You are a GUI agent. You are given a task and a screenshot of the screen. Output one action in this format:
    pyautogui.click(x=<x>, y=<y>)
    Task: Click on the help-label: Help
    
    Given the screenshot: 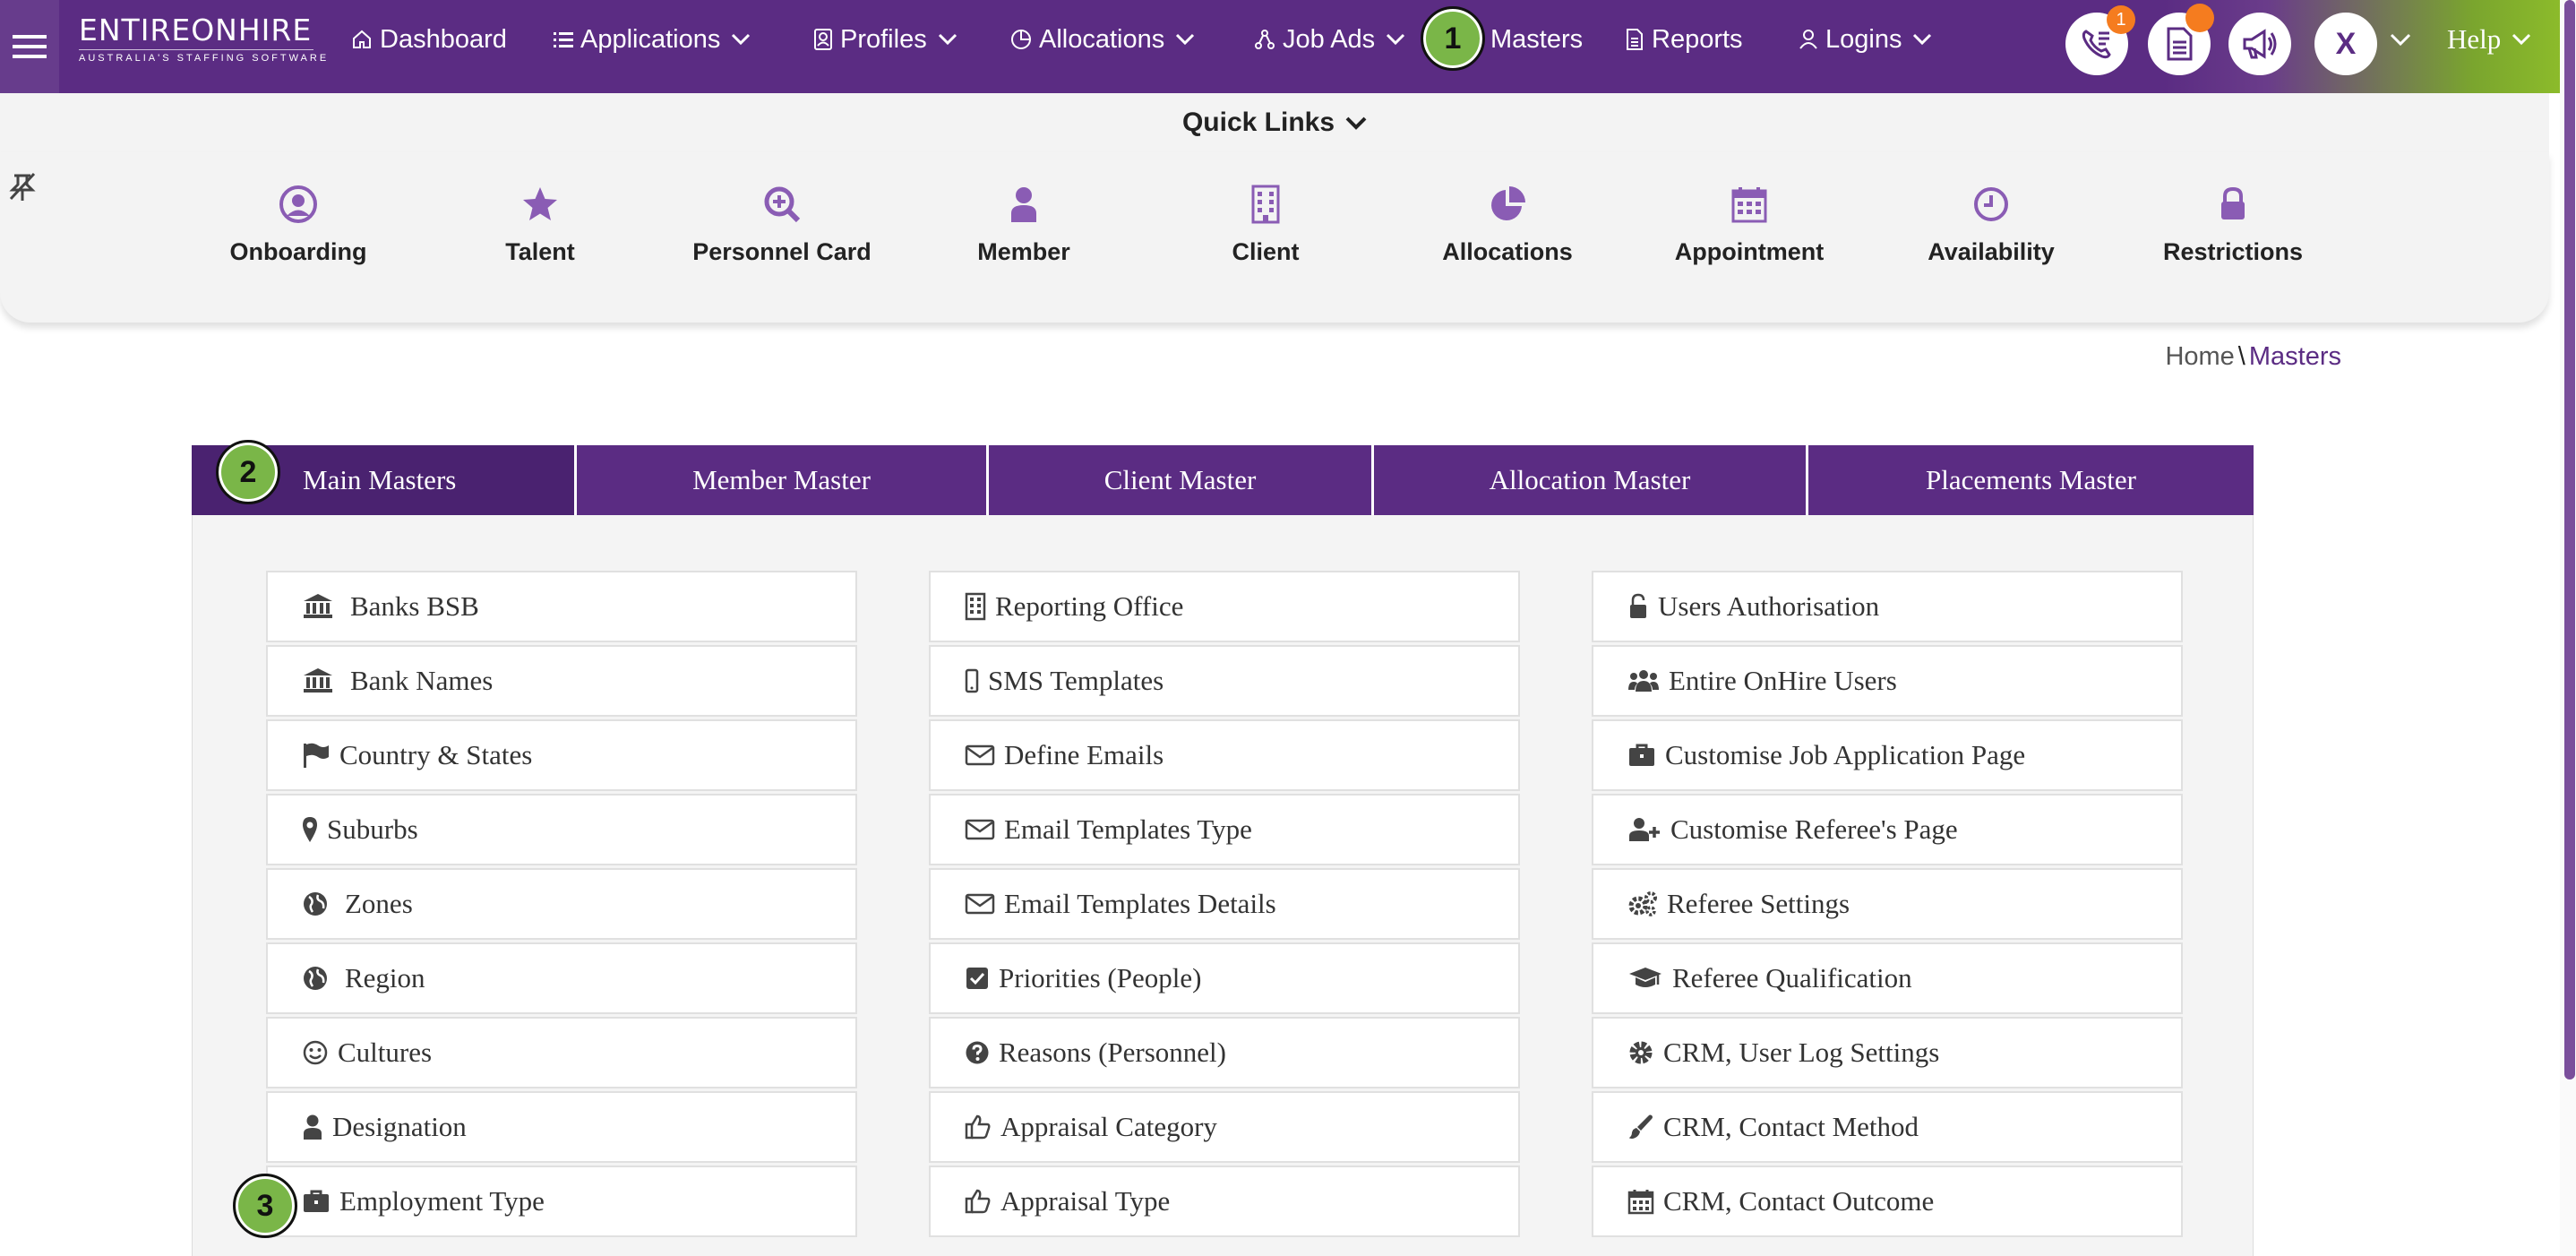 What is the action you would take?
    pyautogui.click(x=2474, y=39)
    